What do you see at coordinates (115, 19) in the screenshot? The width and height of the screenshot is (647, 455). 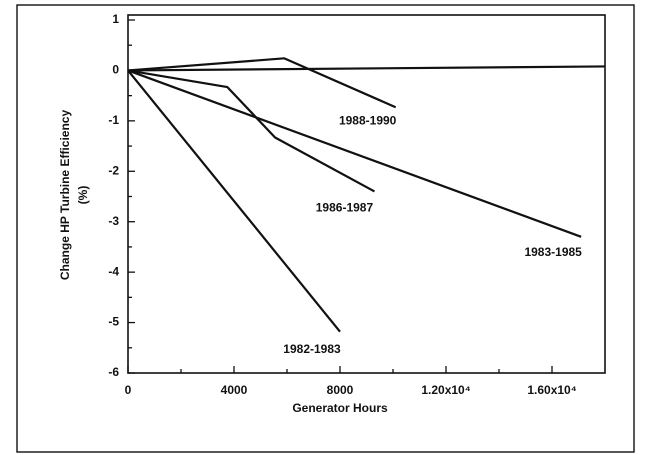 I see `y-tick-label: 1` at bounding box center [115, 19].